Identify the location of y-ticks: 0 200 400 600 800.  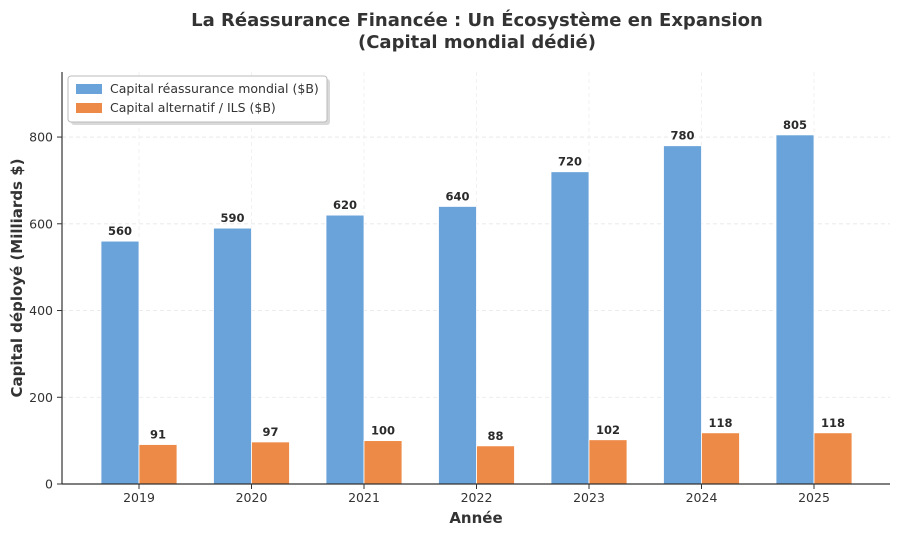
(45, 311).